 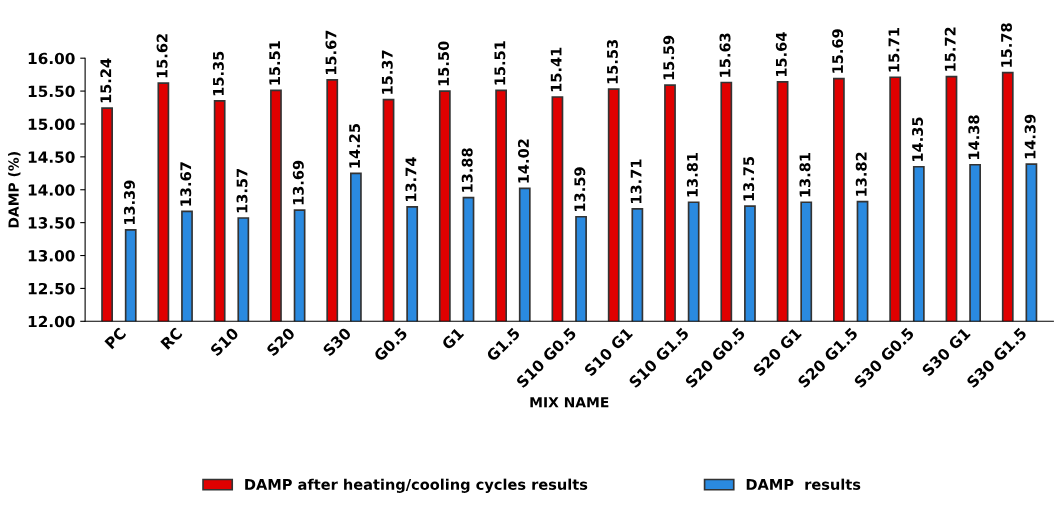 I want to click on data-label: 15.41, so click(x=556, y=69).